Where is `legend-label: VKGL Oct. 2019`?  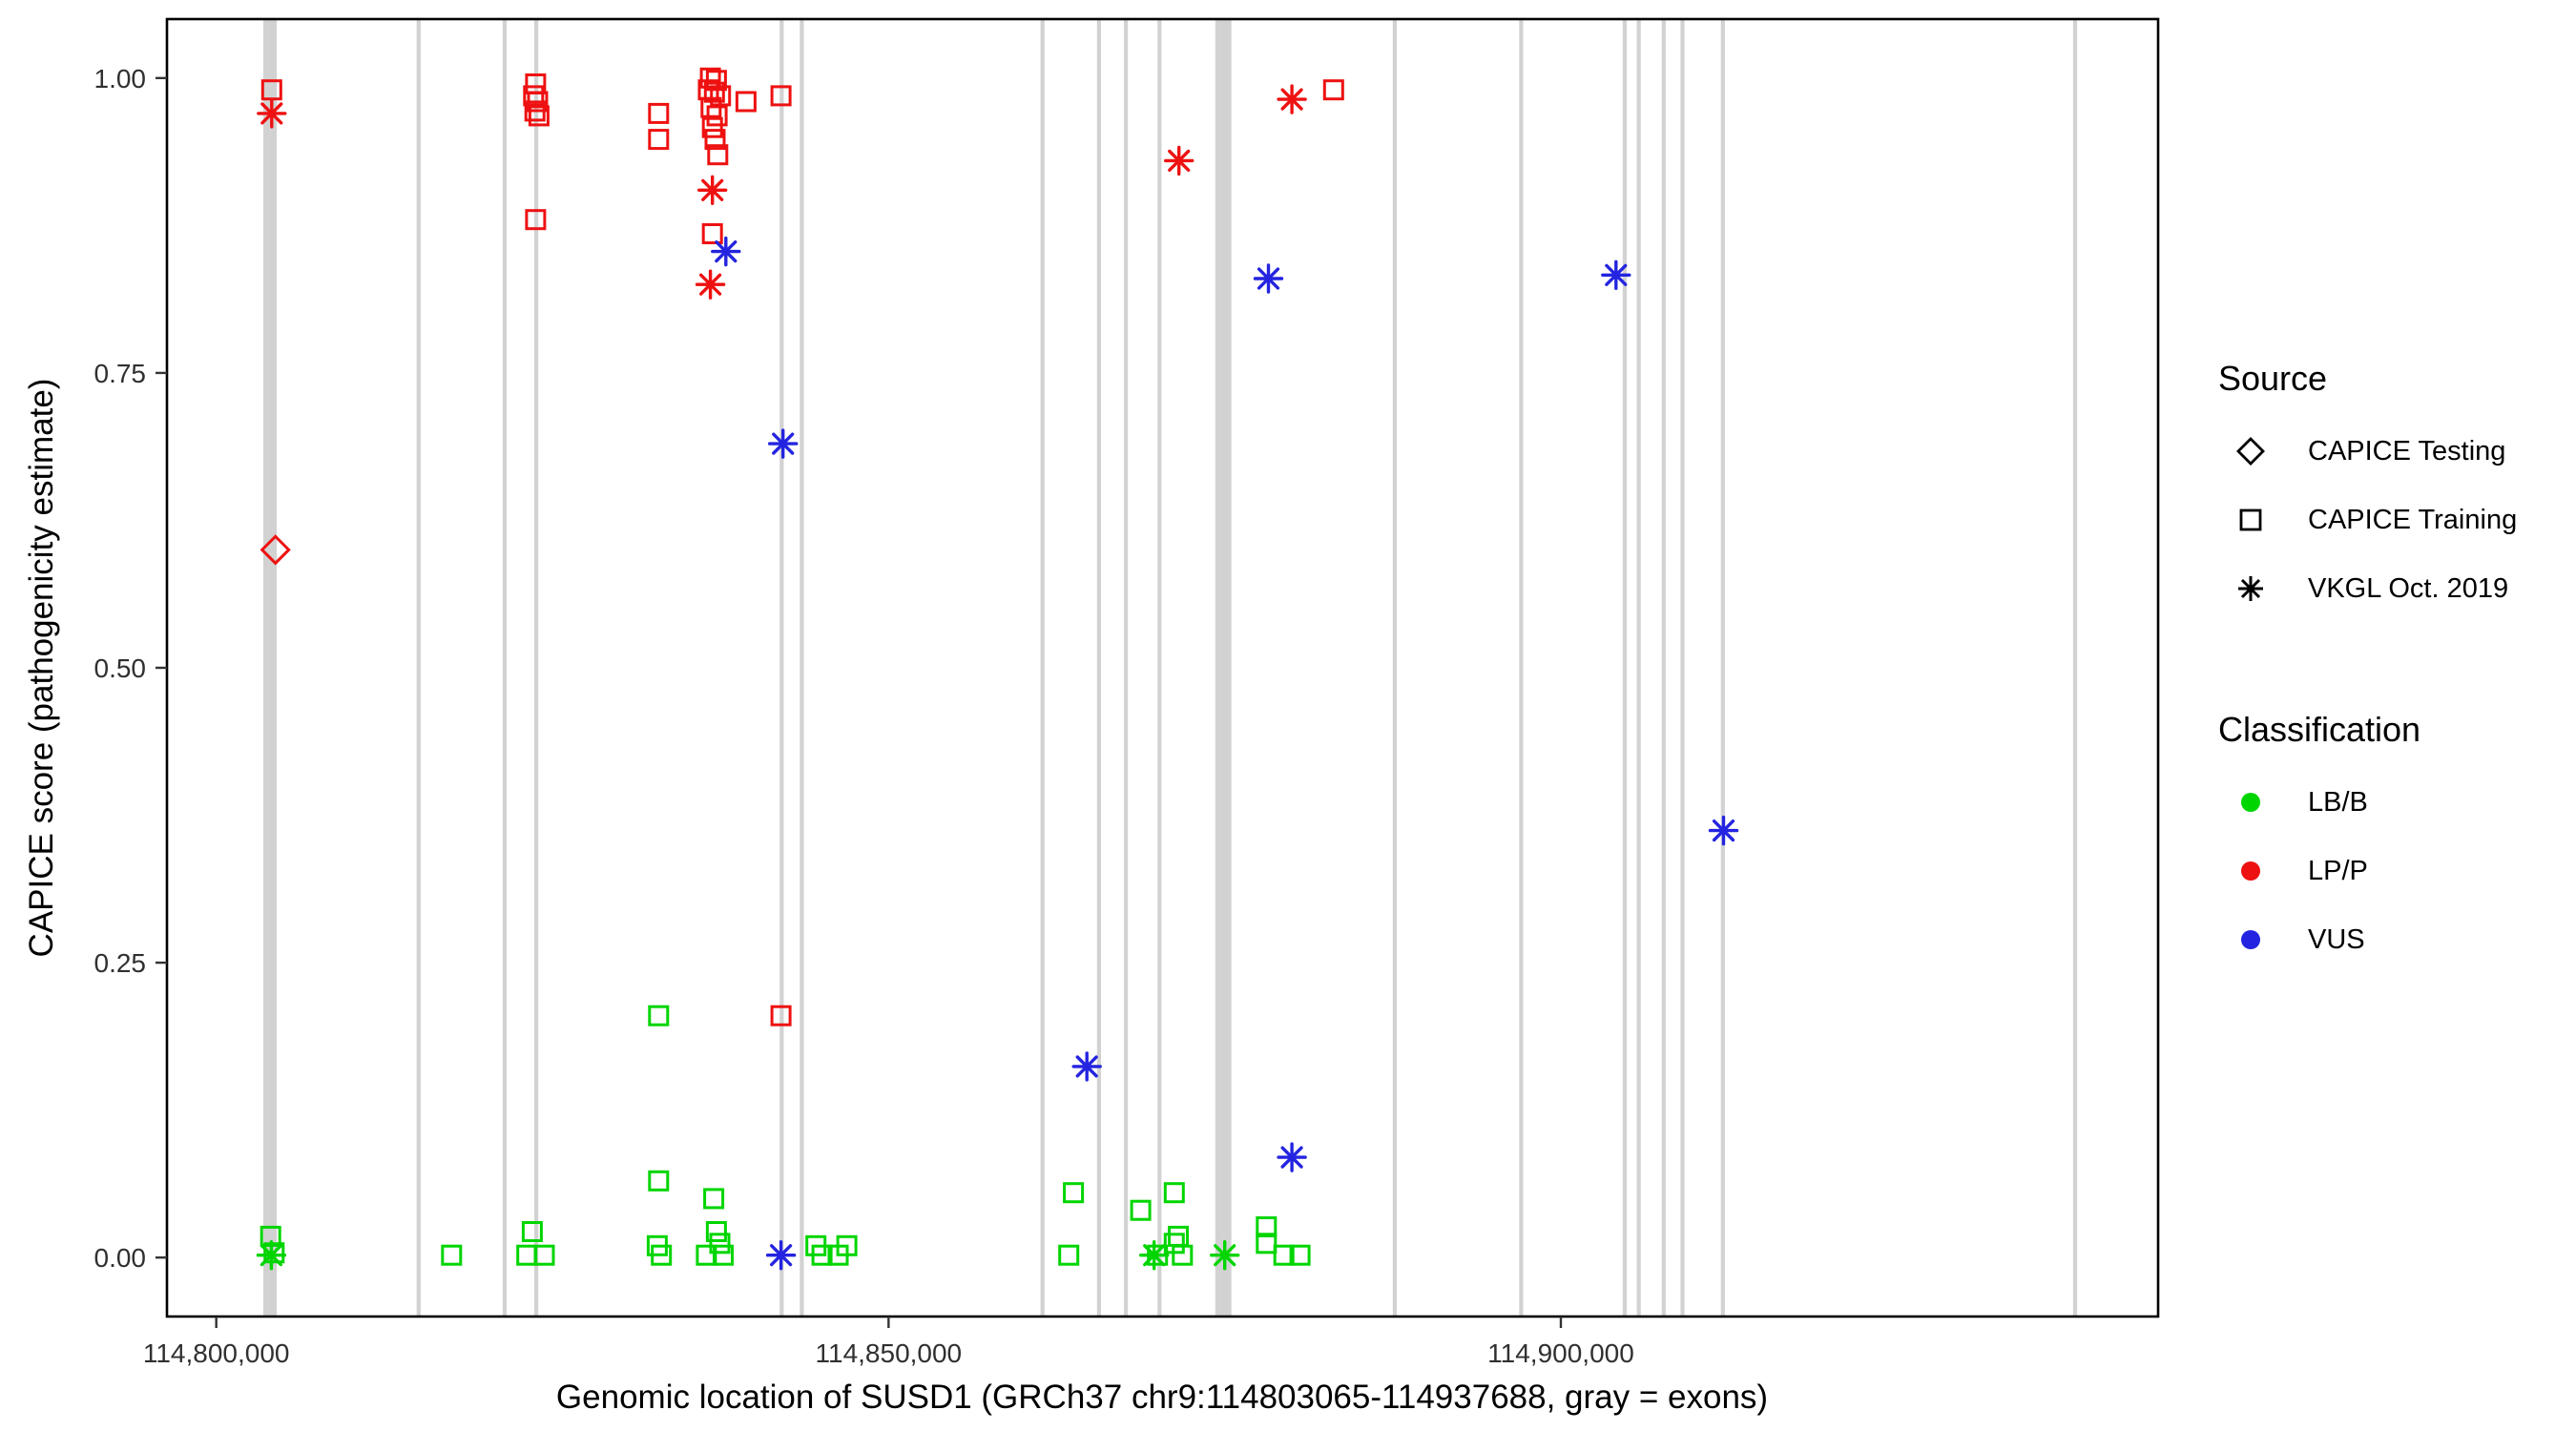
legend-label: VKGL Oct. 2019 is located at coordinates (2408, 588).